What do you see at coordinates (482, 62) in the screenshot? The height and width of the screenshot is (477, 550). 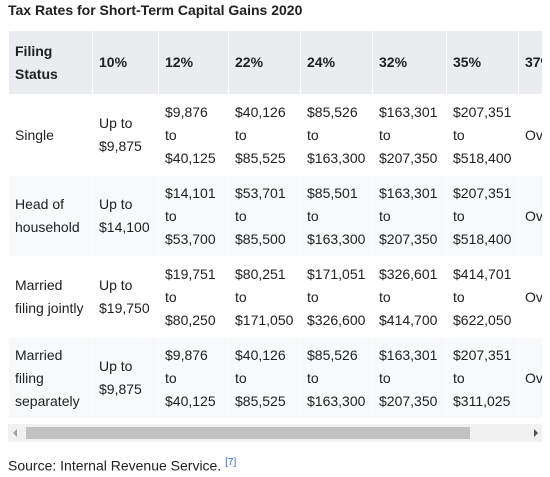 I see `header-cell: 35%` at bounding box center [482, 62].